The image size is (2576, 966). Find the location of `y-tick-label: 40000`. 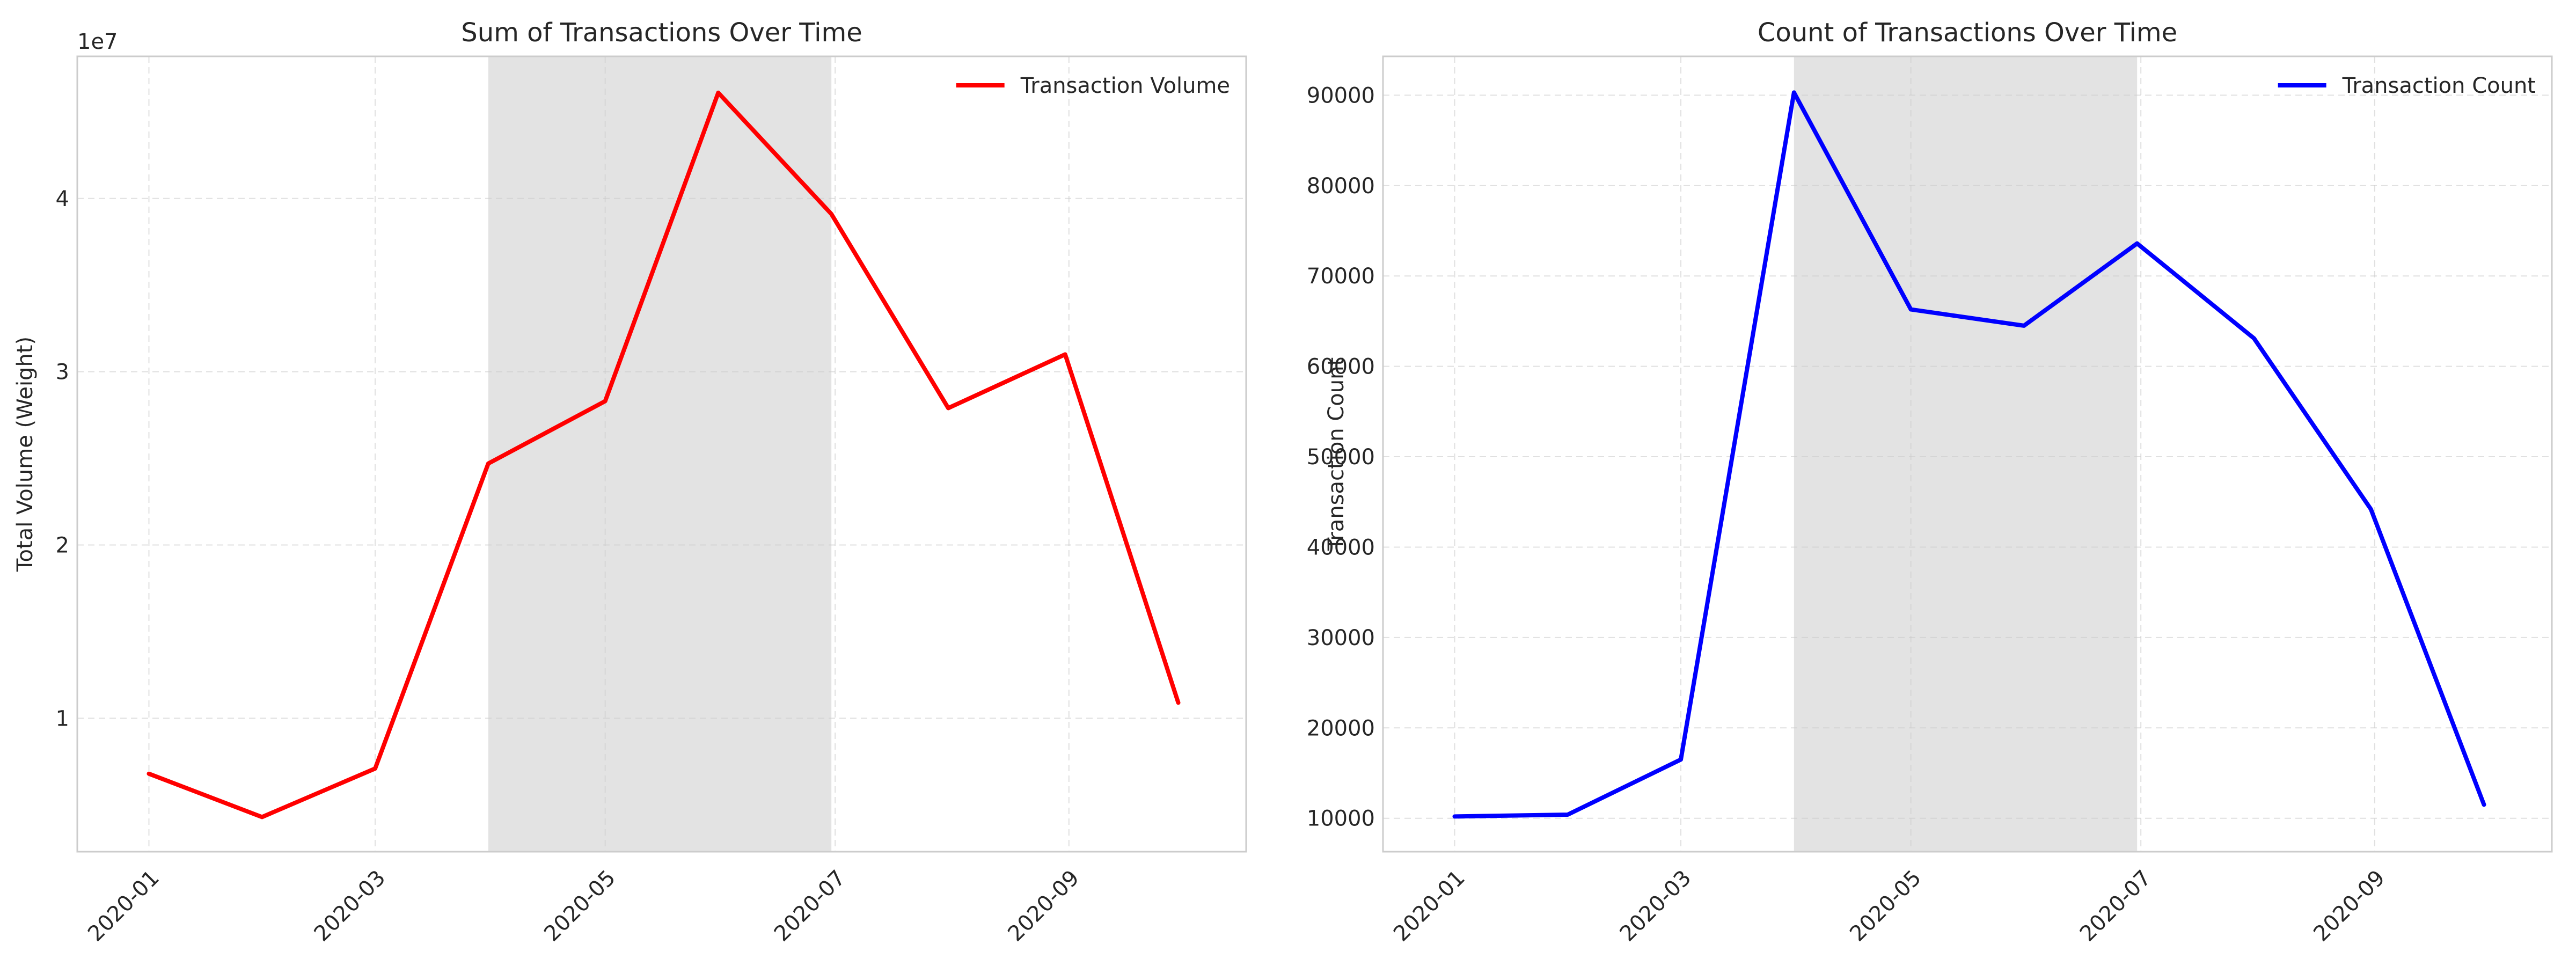

y-tick-label: 40000 is located at coordinates (1341, 547).